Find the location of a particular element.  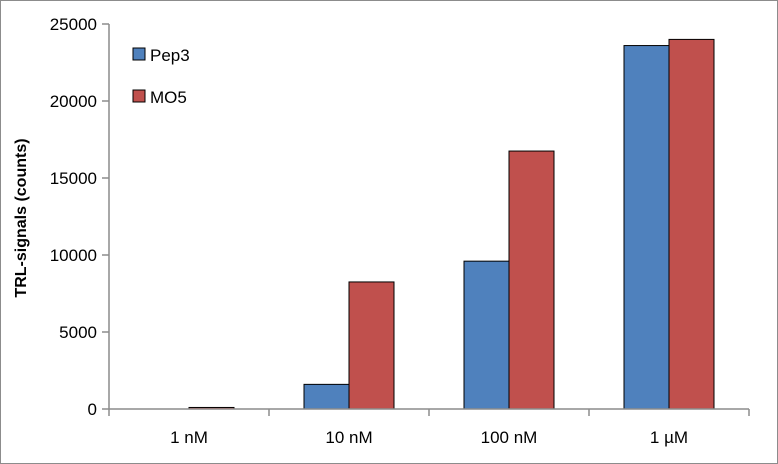

x-tick-label: 1 nM is located at coordinates (189, 437).